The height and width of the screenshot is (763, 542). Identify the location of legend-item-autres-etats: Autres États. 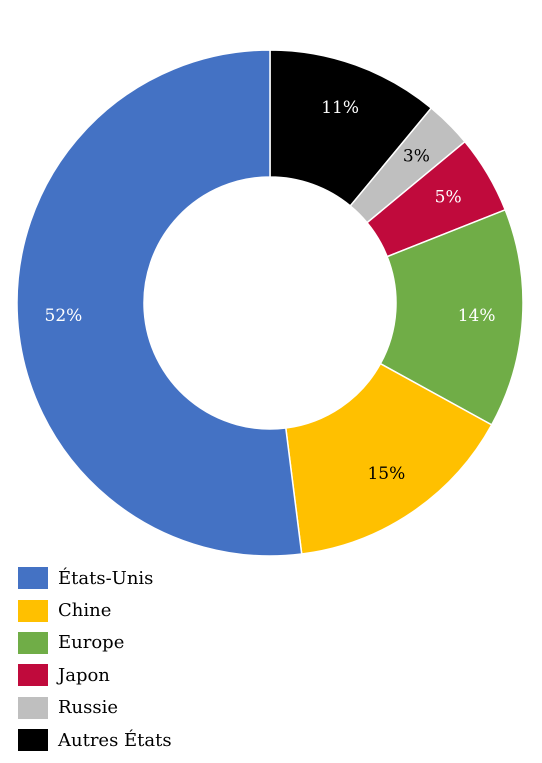
(95, 740).